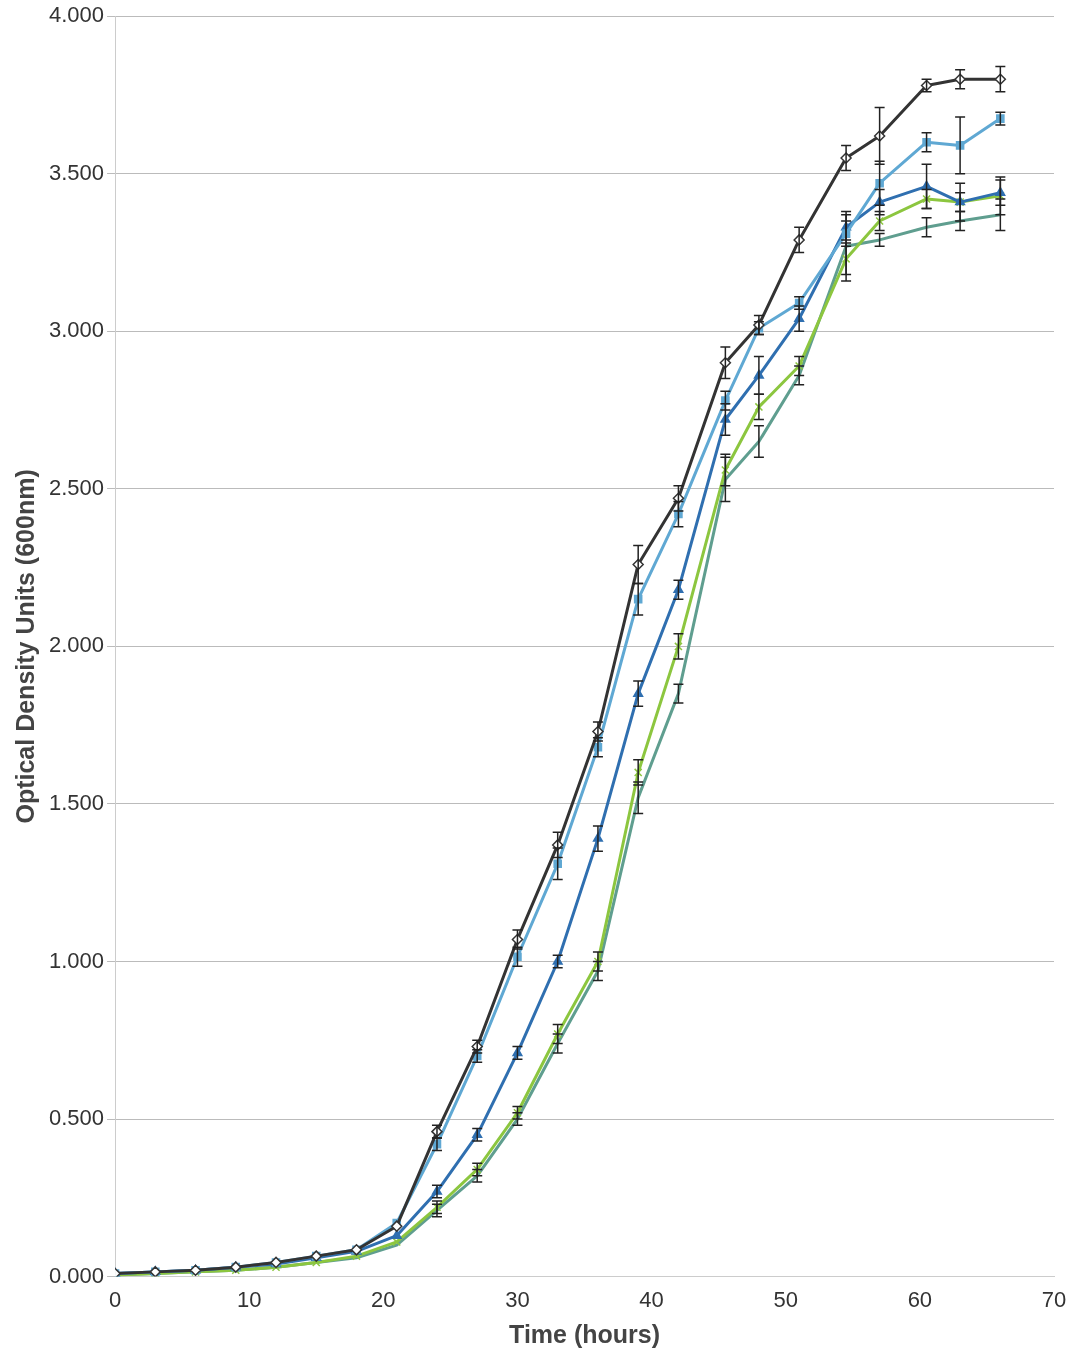  I want to click on y-tick-label: 0.500, so click(76, 1118).